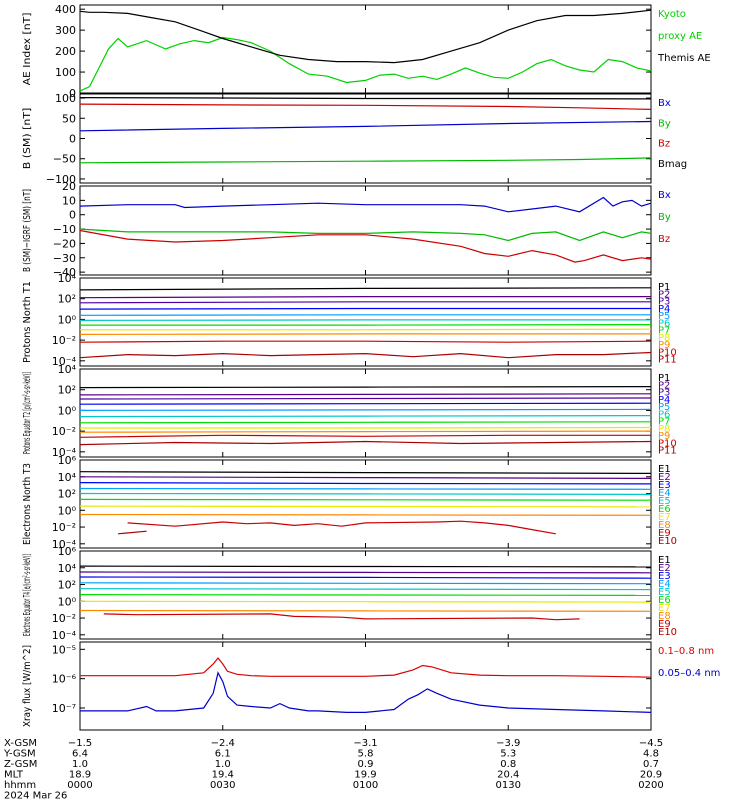 This screenshot has width=750, height=800. What do you see at coordinates (20, 785) in the screenshot?
I see `ephemeris-row-label: hhmm` at bounding box center [20, 785].